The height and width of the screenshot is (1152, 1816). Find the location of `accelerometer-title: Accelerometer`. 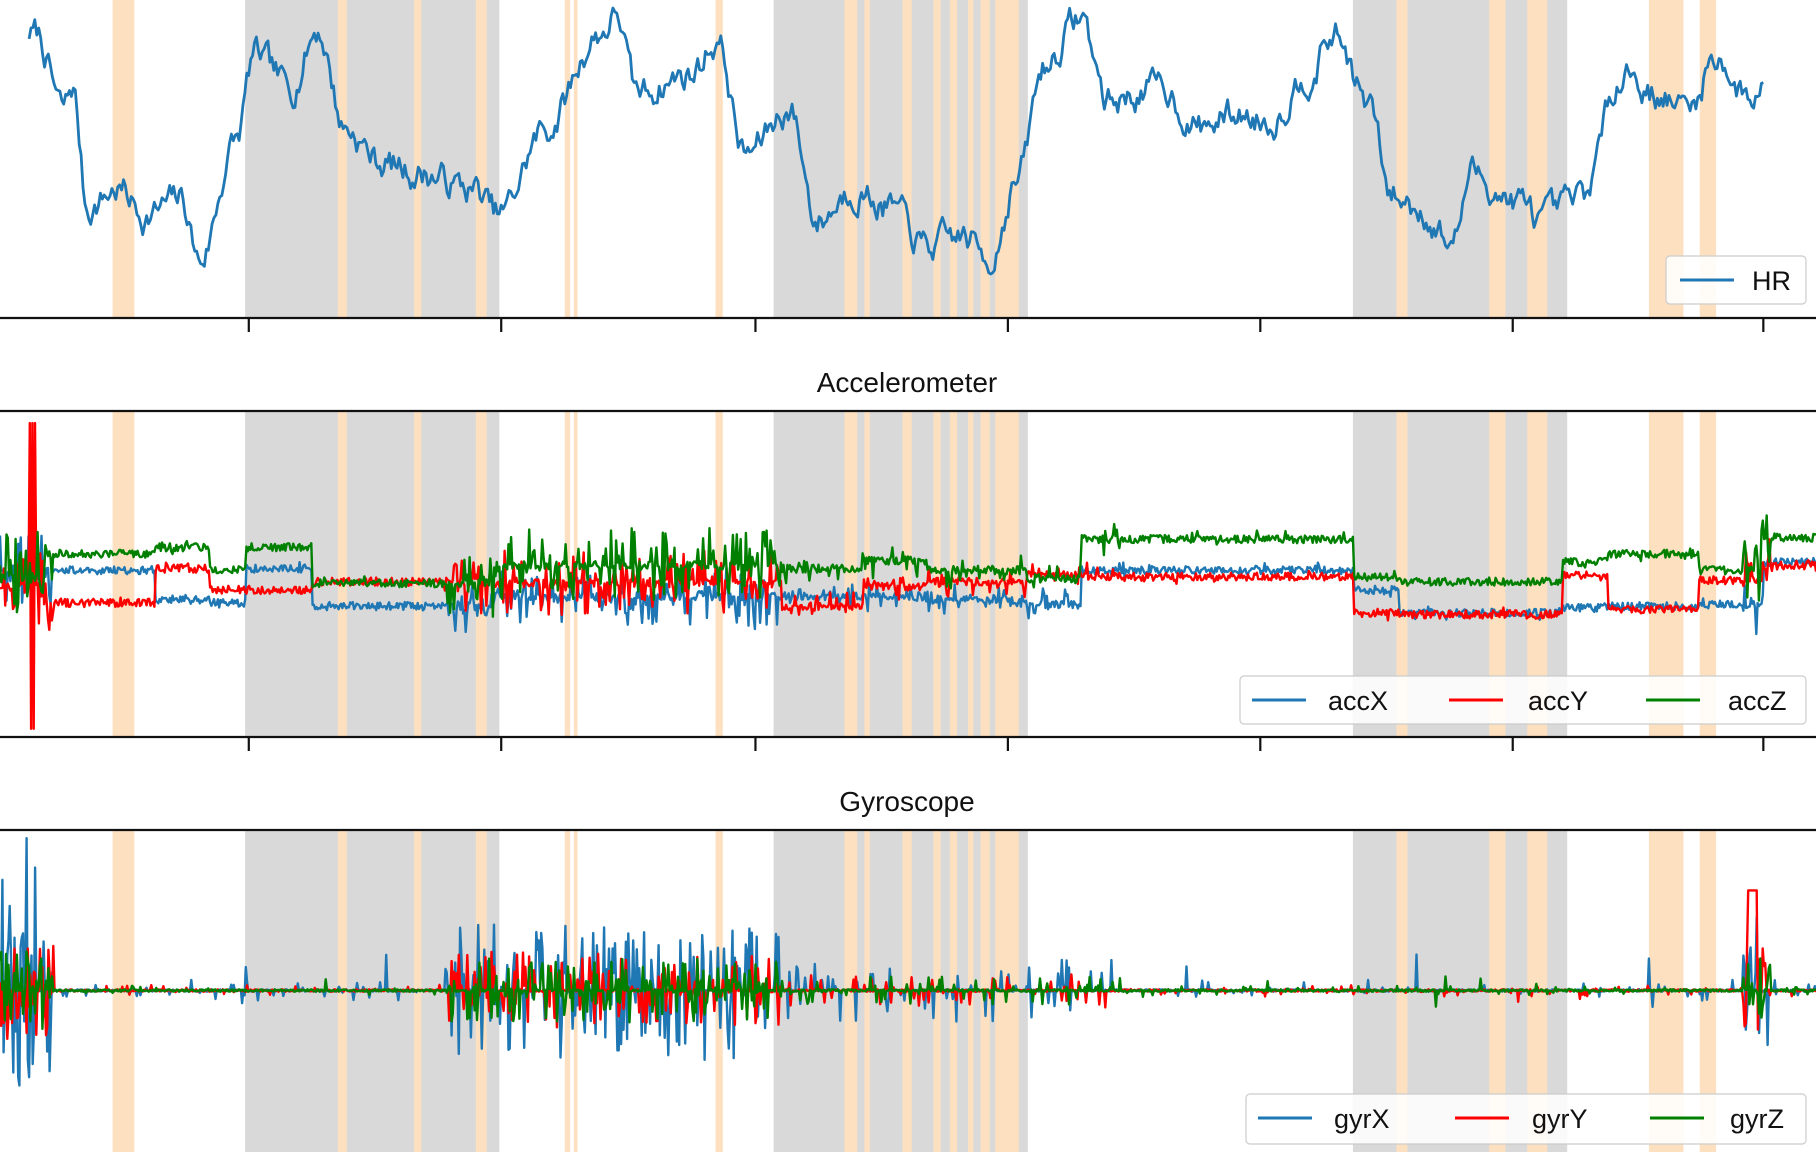

accelerometer-title: Accelerometer is located at coordinates (907, 382).